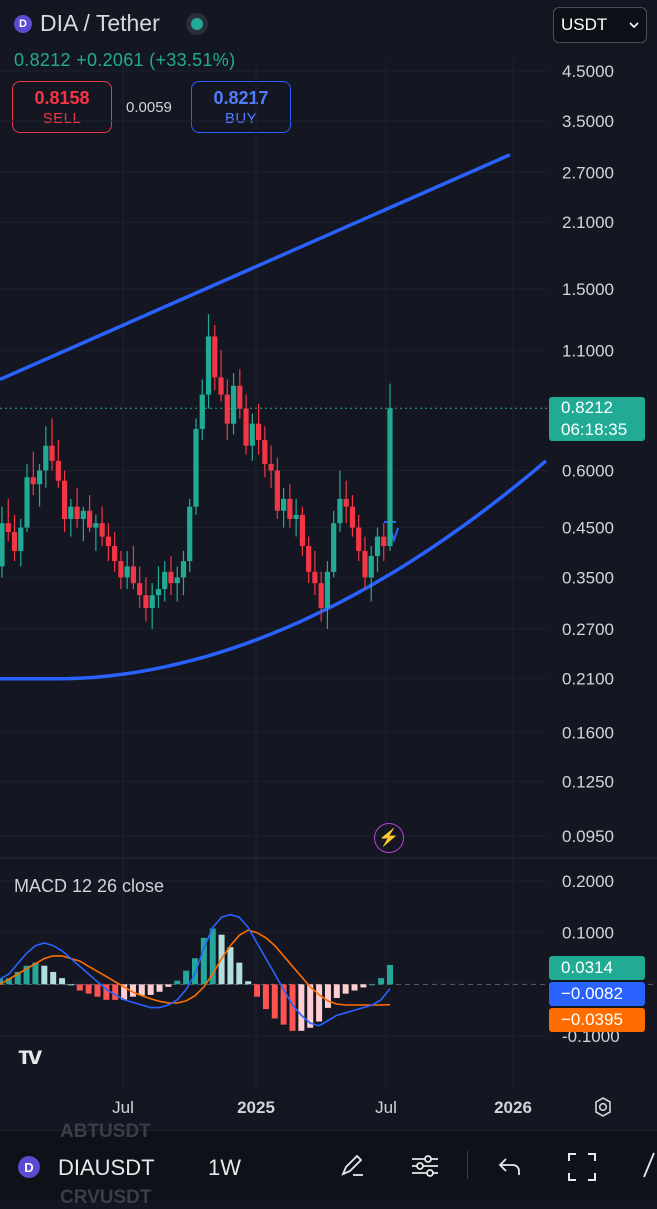  Describe the element at coordinates (603, 1109) in the screenshot. I see `settings-icon` at that location.